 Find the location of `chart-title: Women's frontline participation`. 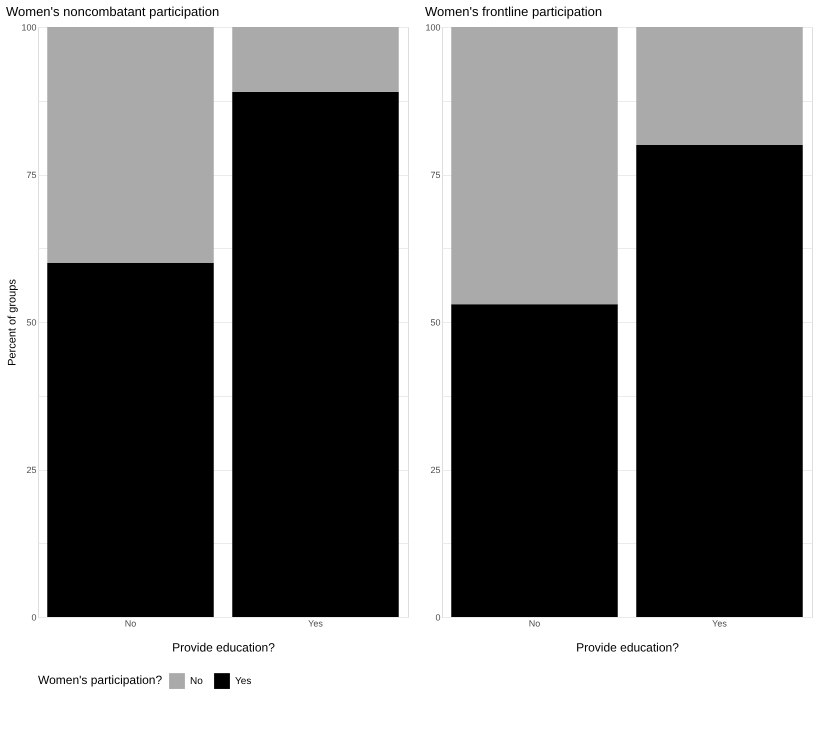

chart-title: Women's frontline participation is located at coordinates (513, 11).